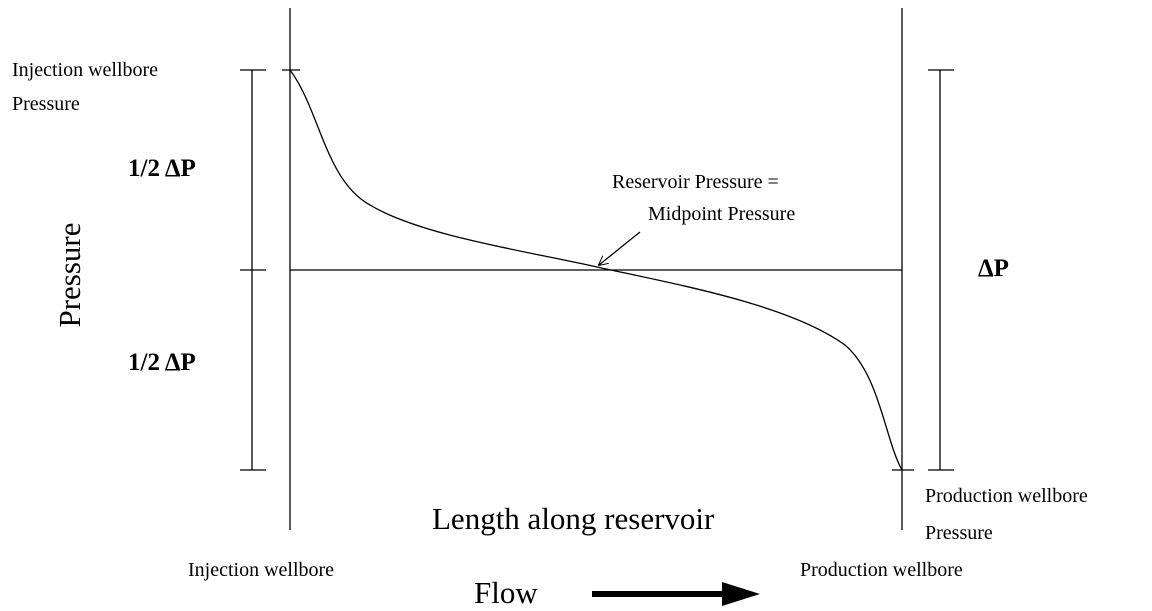 Image resolution: width=1152 pixels, height=611 pixels. I want to click on right-bracket, so click(923, 270).